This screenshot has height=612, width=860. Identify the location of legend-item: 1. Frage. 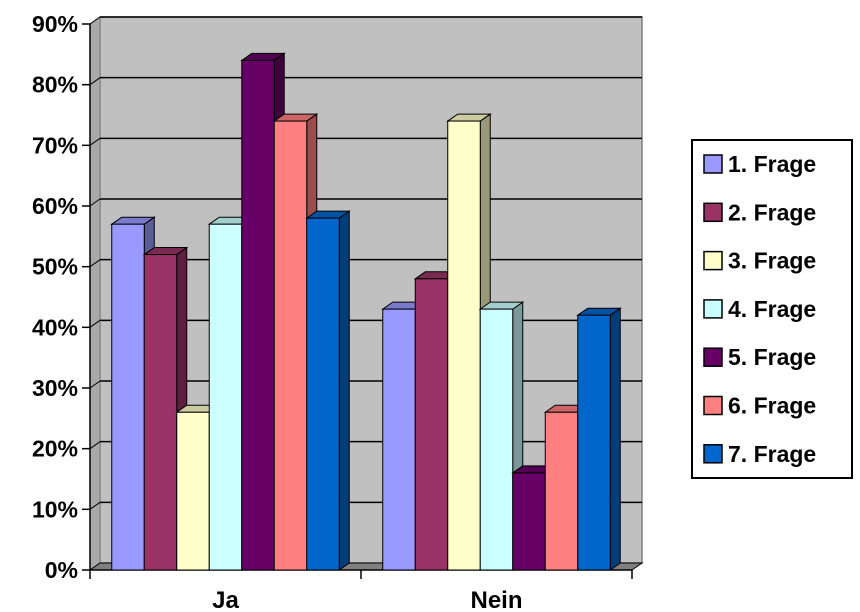
(759, 164).